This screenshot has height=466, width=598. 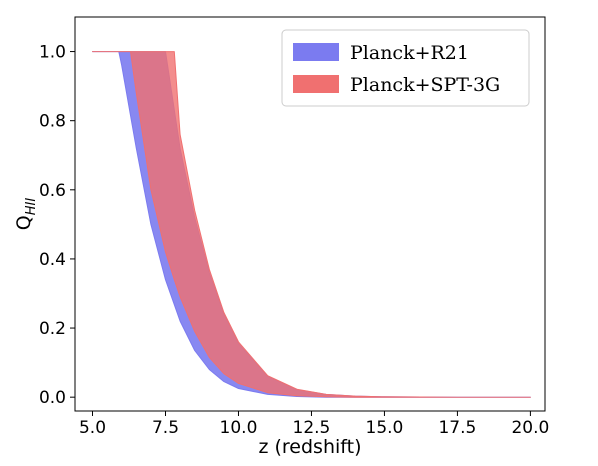 What do you see at coordinates (52, 260) in the screenshot?
I see `y-tick-label: 0.4` at bounding box center [52, 260].